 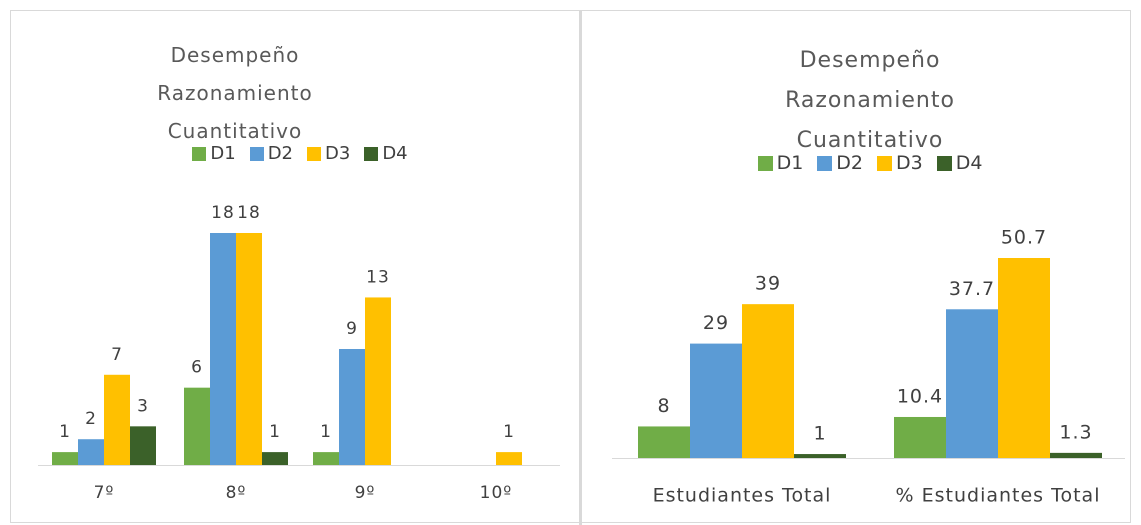 What do you see at coordinates (104, 493) in the screenshot?
I see `x-tick-label: 7º` at bounding box center [104, 493].